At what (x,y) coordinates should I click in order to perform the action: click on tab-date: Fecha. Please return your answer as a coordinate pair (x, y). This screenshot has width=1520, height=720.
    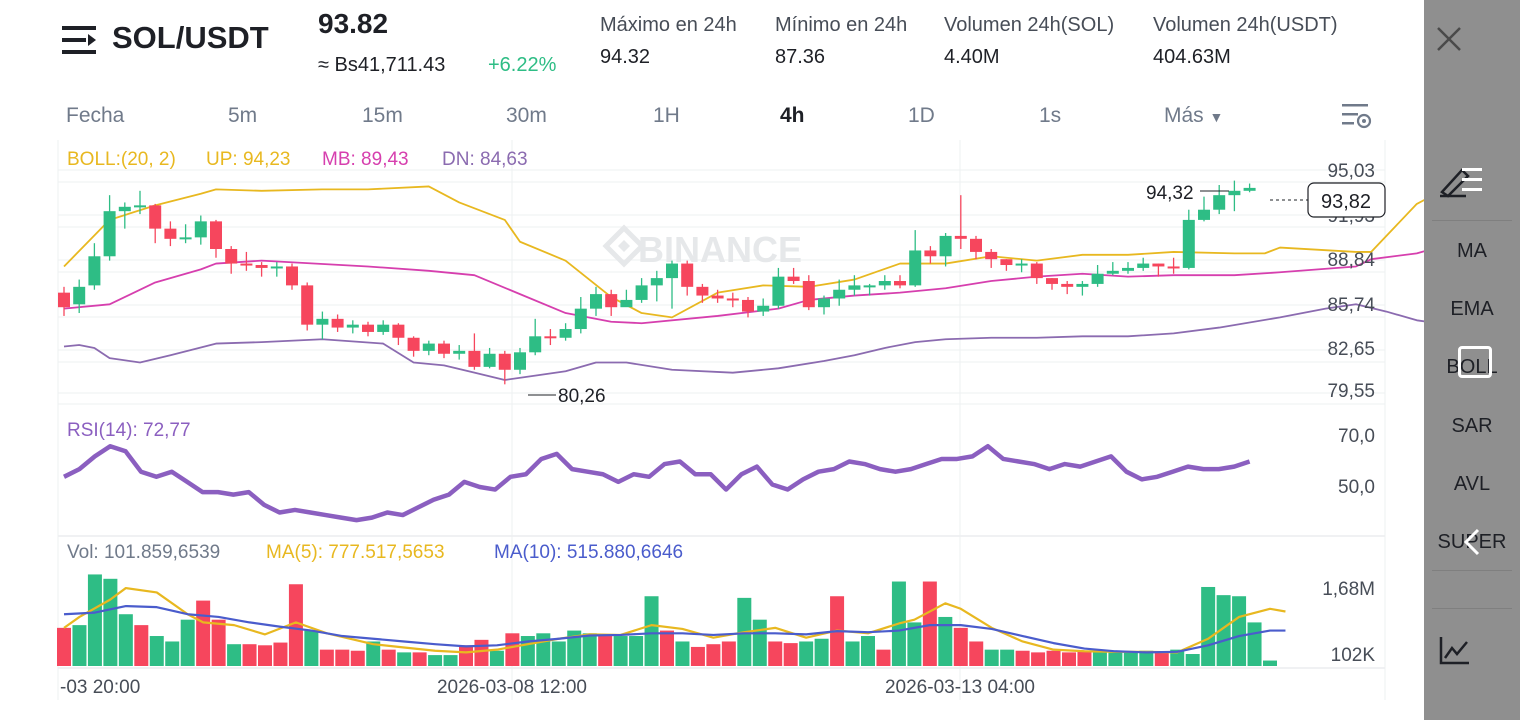
    Looking at the image, I should click on (95, 115).